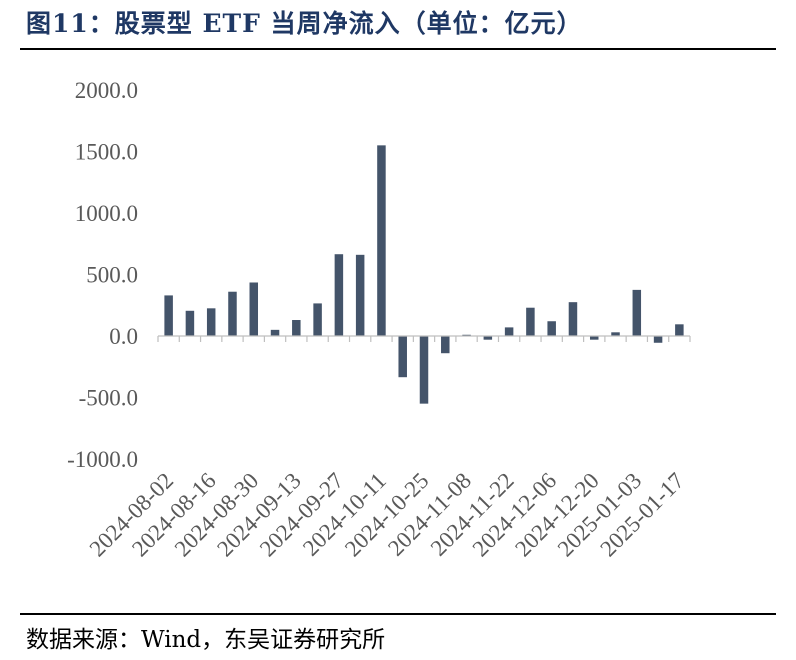 The height and width of the screenshot is (660, 796). Describe the element at coordinates (304, 23) in the screenshot. I see `chart-title: 图11：股票型 ETF 当周净流入（单位：亿元）` at that location.